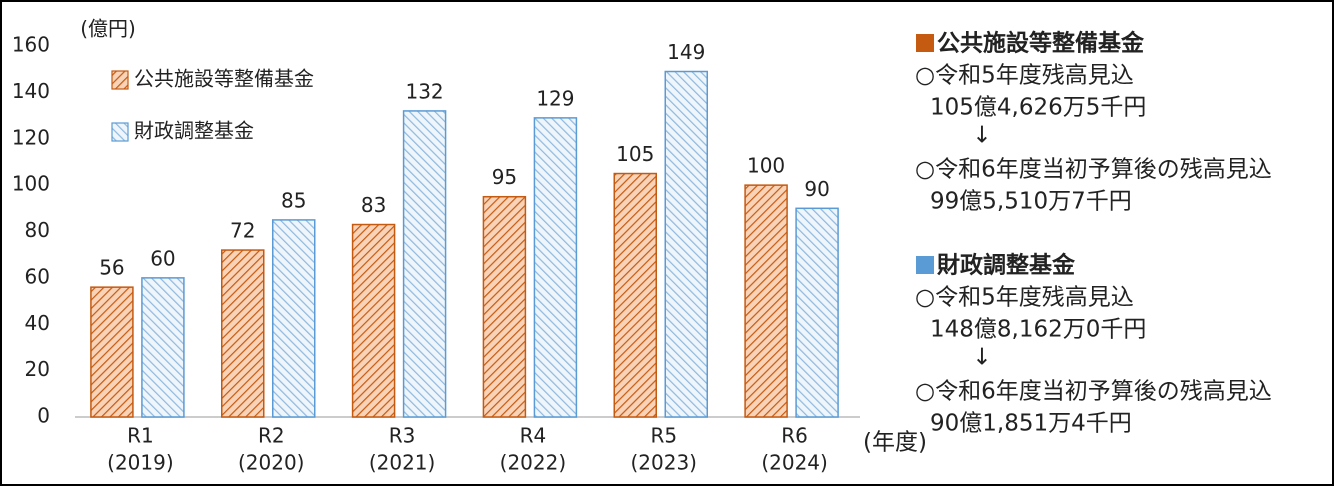  What do you see at coordinates (31, 184) in the screenshot?
I see `y-tick-label: 100` at bounding box center [31, 184].